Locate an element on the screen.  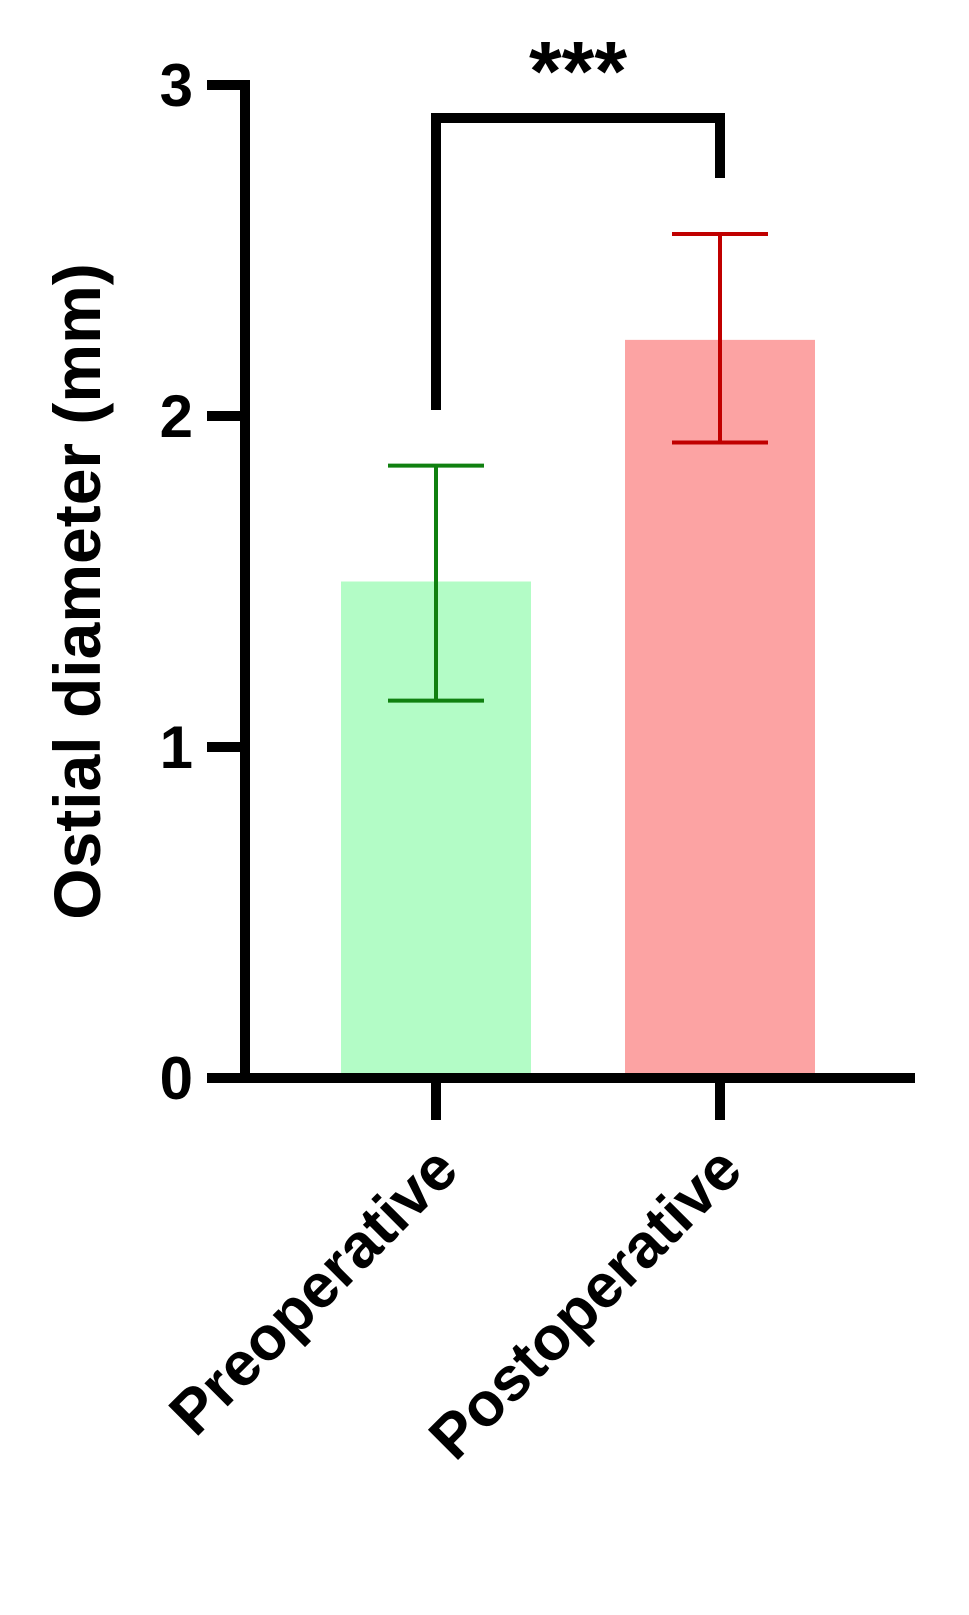
y-tick-label: 0 is located at coordinates (176, 1078).